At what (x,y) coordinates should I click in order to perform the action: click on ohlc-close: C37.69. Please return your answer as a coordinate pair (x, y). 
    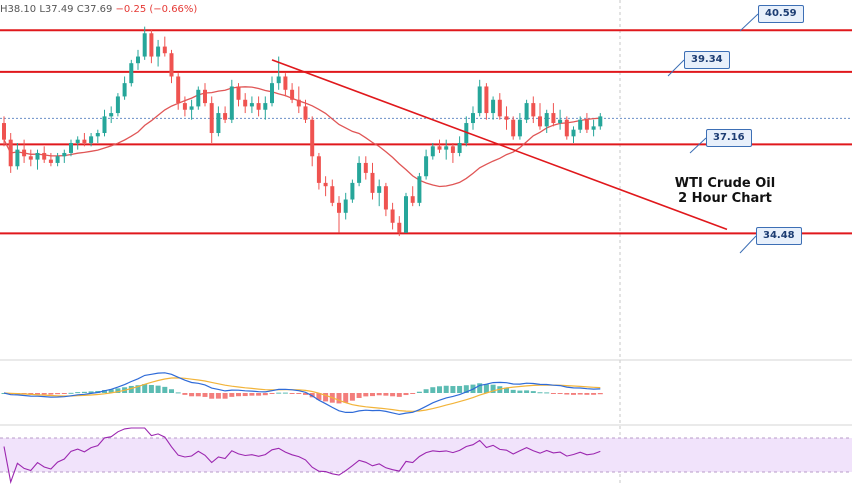
    Looking at the image, I should click on (94, 9).